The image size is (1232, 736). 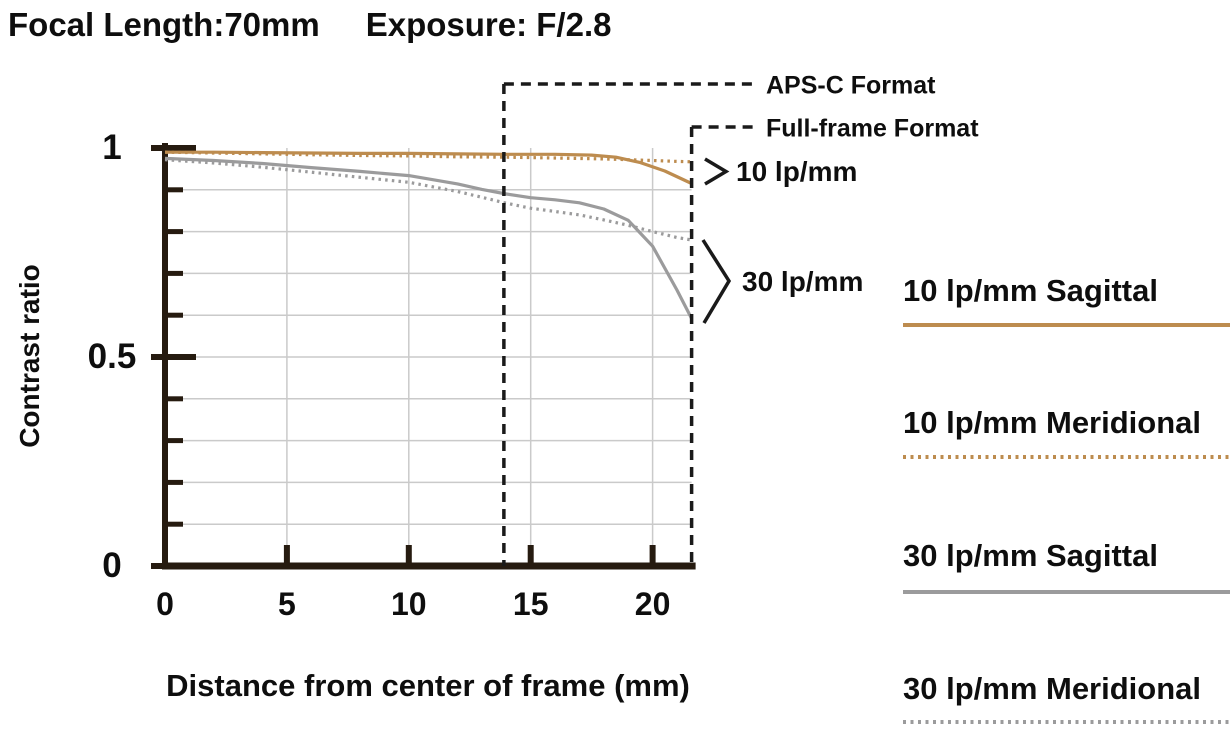 I want to click on x-axis-title: Distance from center of frame (mm), so click(x=428, y=685).